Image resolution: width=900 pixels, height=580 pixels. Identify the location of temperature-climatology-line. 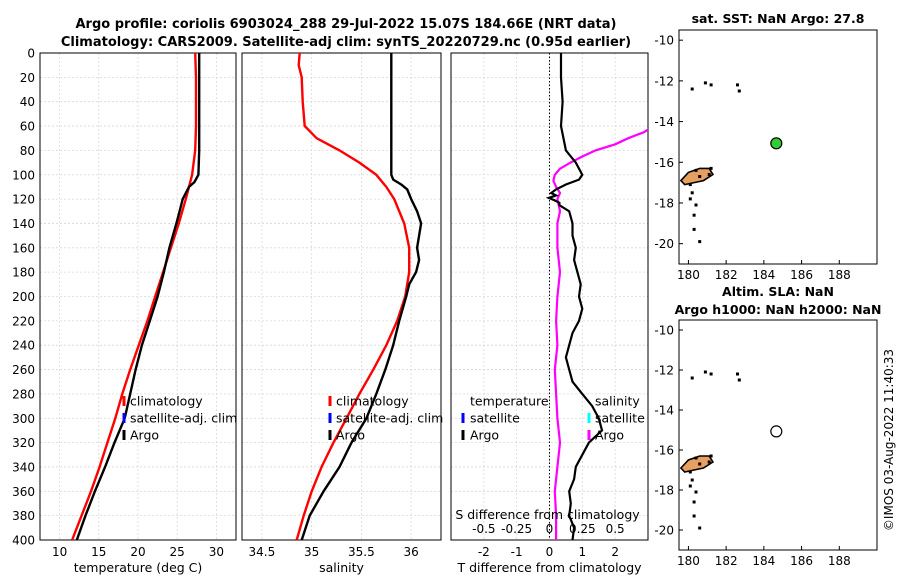
(134, 296).